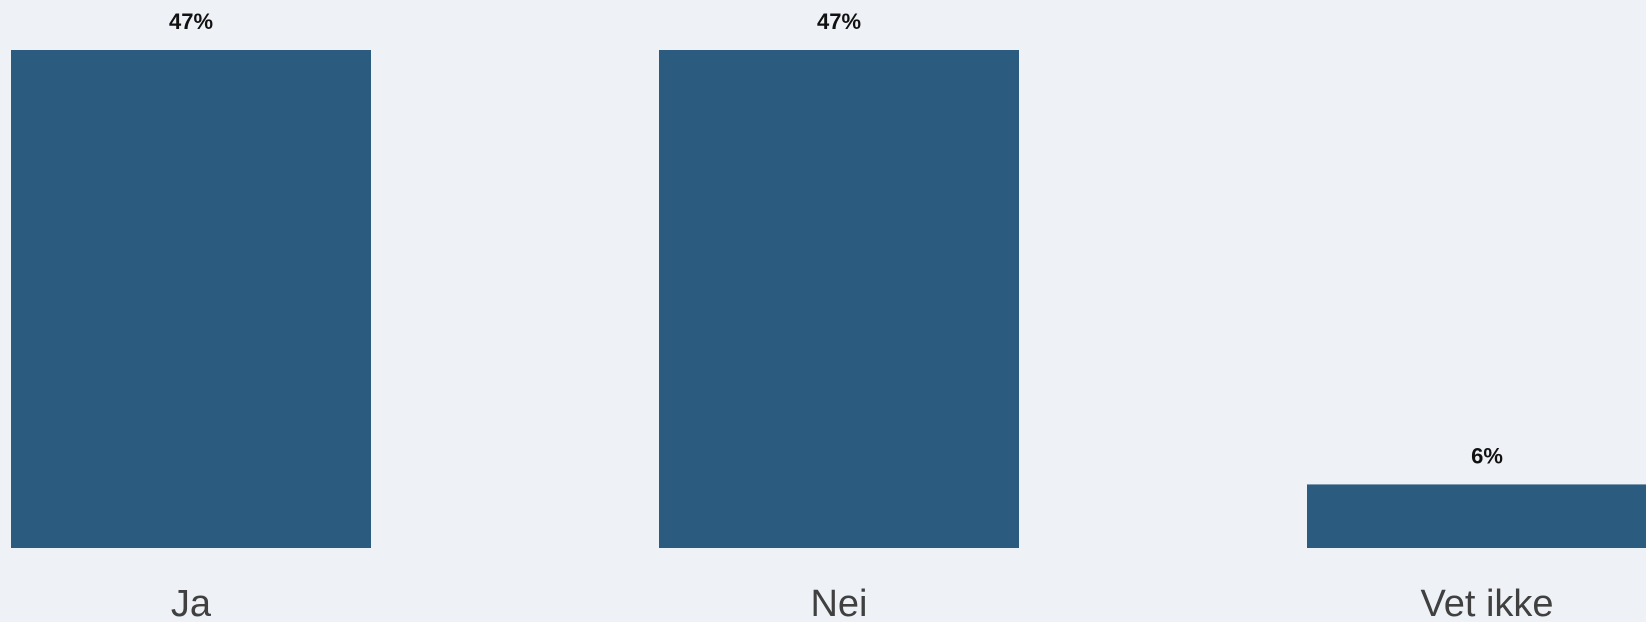 This screenshot has width=1646, height=622. I want to click on data-label-nei: 47%, so click(839, 21).